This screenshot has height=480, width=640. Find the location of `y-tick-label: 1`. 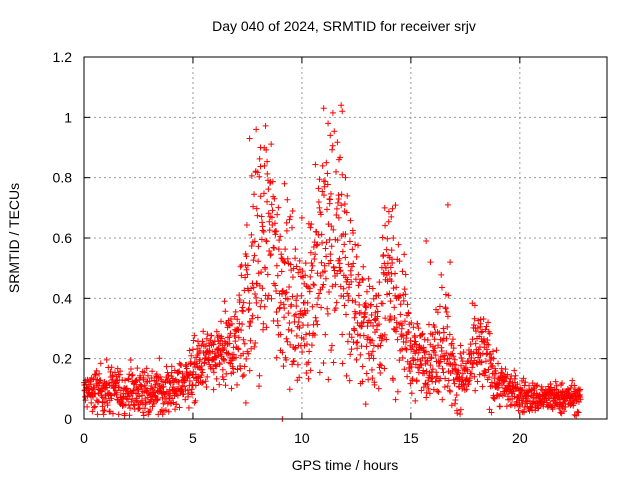

y-tick-label: 1 is located at coordinates (68, 117).